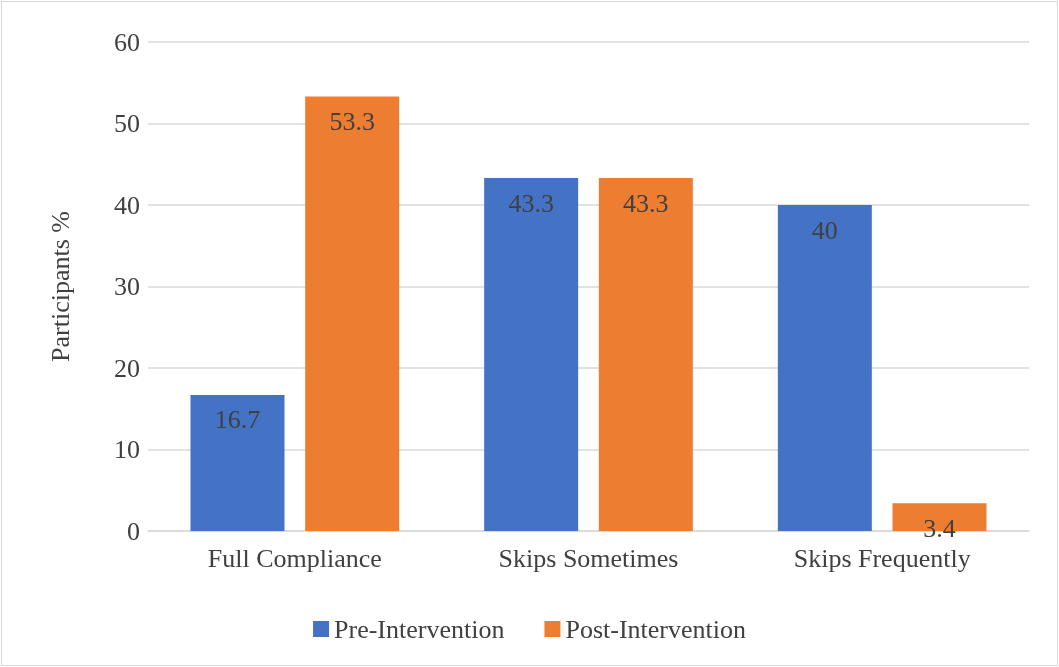 The width and height of the screenshot is (1059, 667). I want to click on y-tick-label: 0, so click(133, 531).